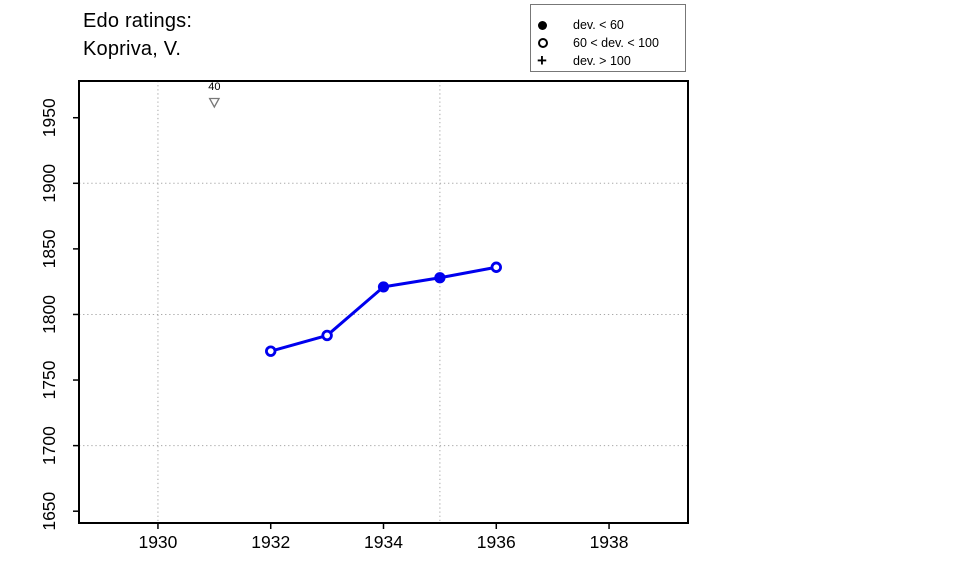  Describe the element at coordinates (49, 183) in the screenshot. I see `y-axis-tick-label: 1900` at that location.